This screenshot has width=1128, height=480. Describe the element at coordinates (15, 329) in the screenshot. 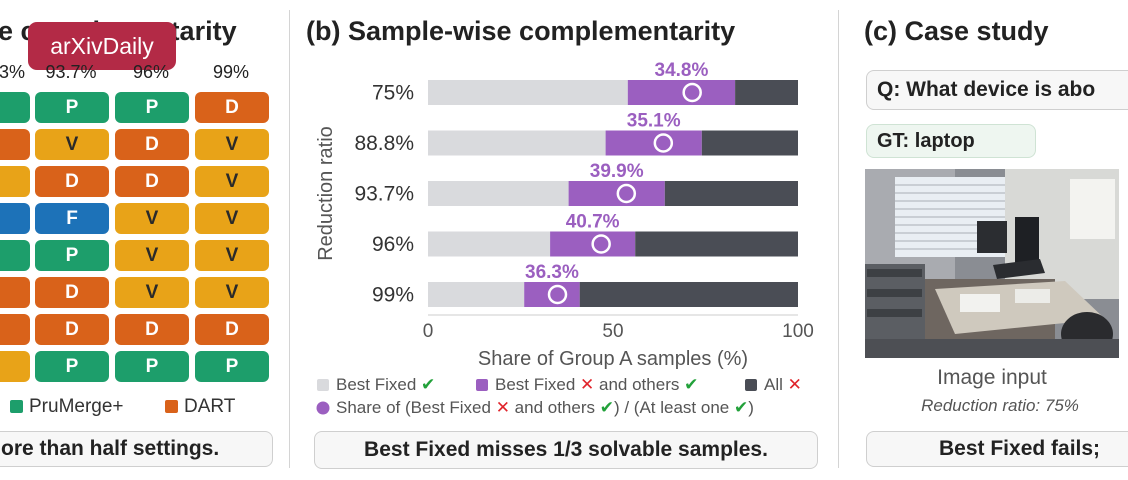

I see `grid-cell-r7-c1` at that location.